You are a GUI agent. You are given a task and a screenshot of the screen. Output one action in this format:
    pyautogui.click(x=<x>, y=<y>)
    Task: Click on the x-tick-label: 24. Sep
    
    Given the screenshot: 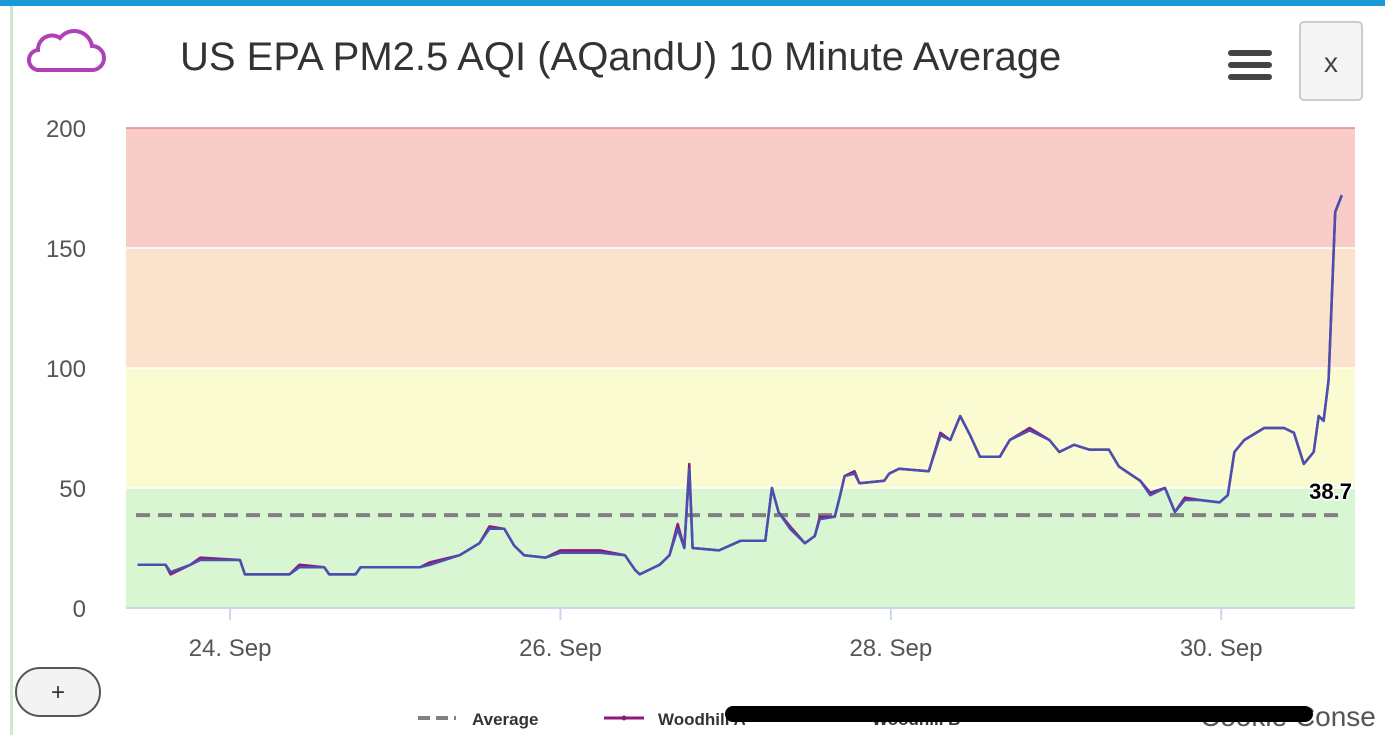 What is the action you would take?
    pyautogui.click(x=230, y=648)
    